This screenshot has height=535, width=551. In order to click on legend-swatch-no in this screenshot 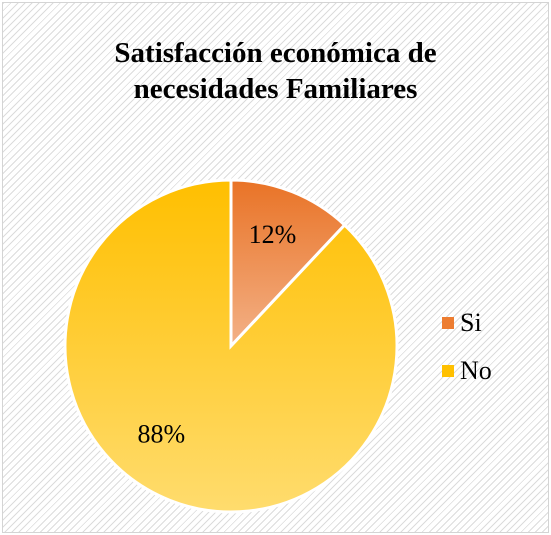, I will do `click(448, 371)`.